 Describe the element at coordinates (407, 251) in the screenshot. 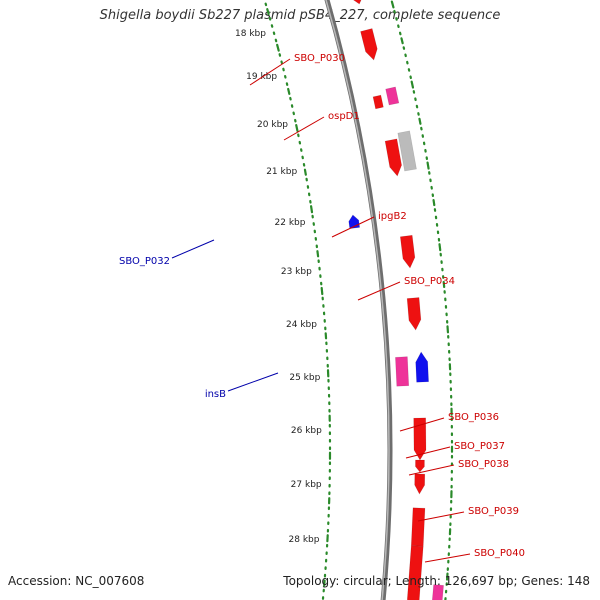

I see `gene-block-ipgB2` at that location.